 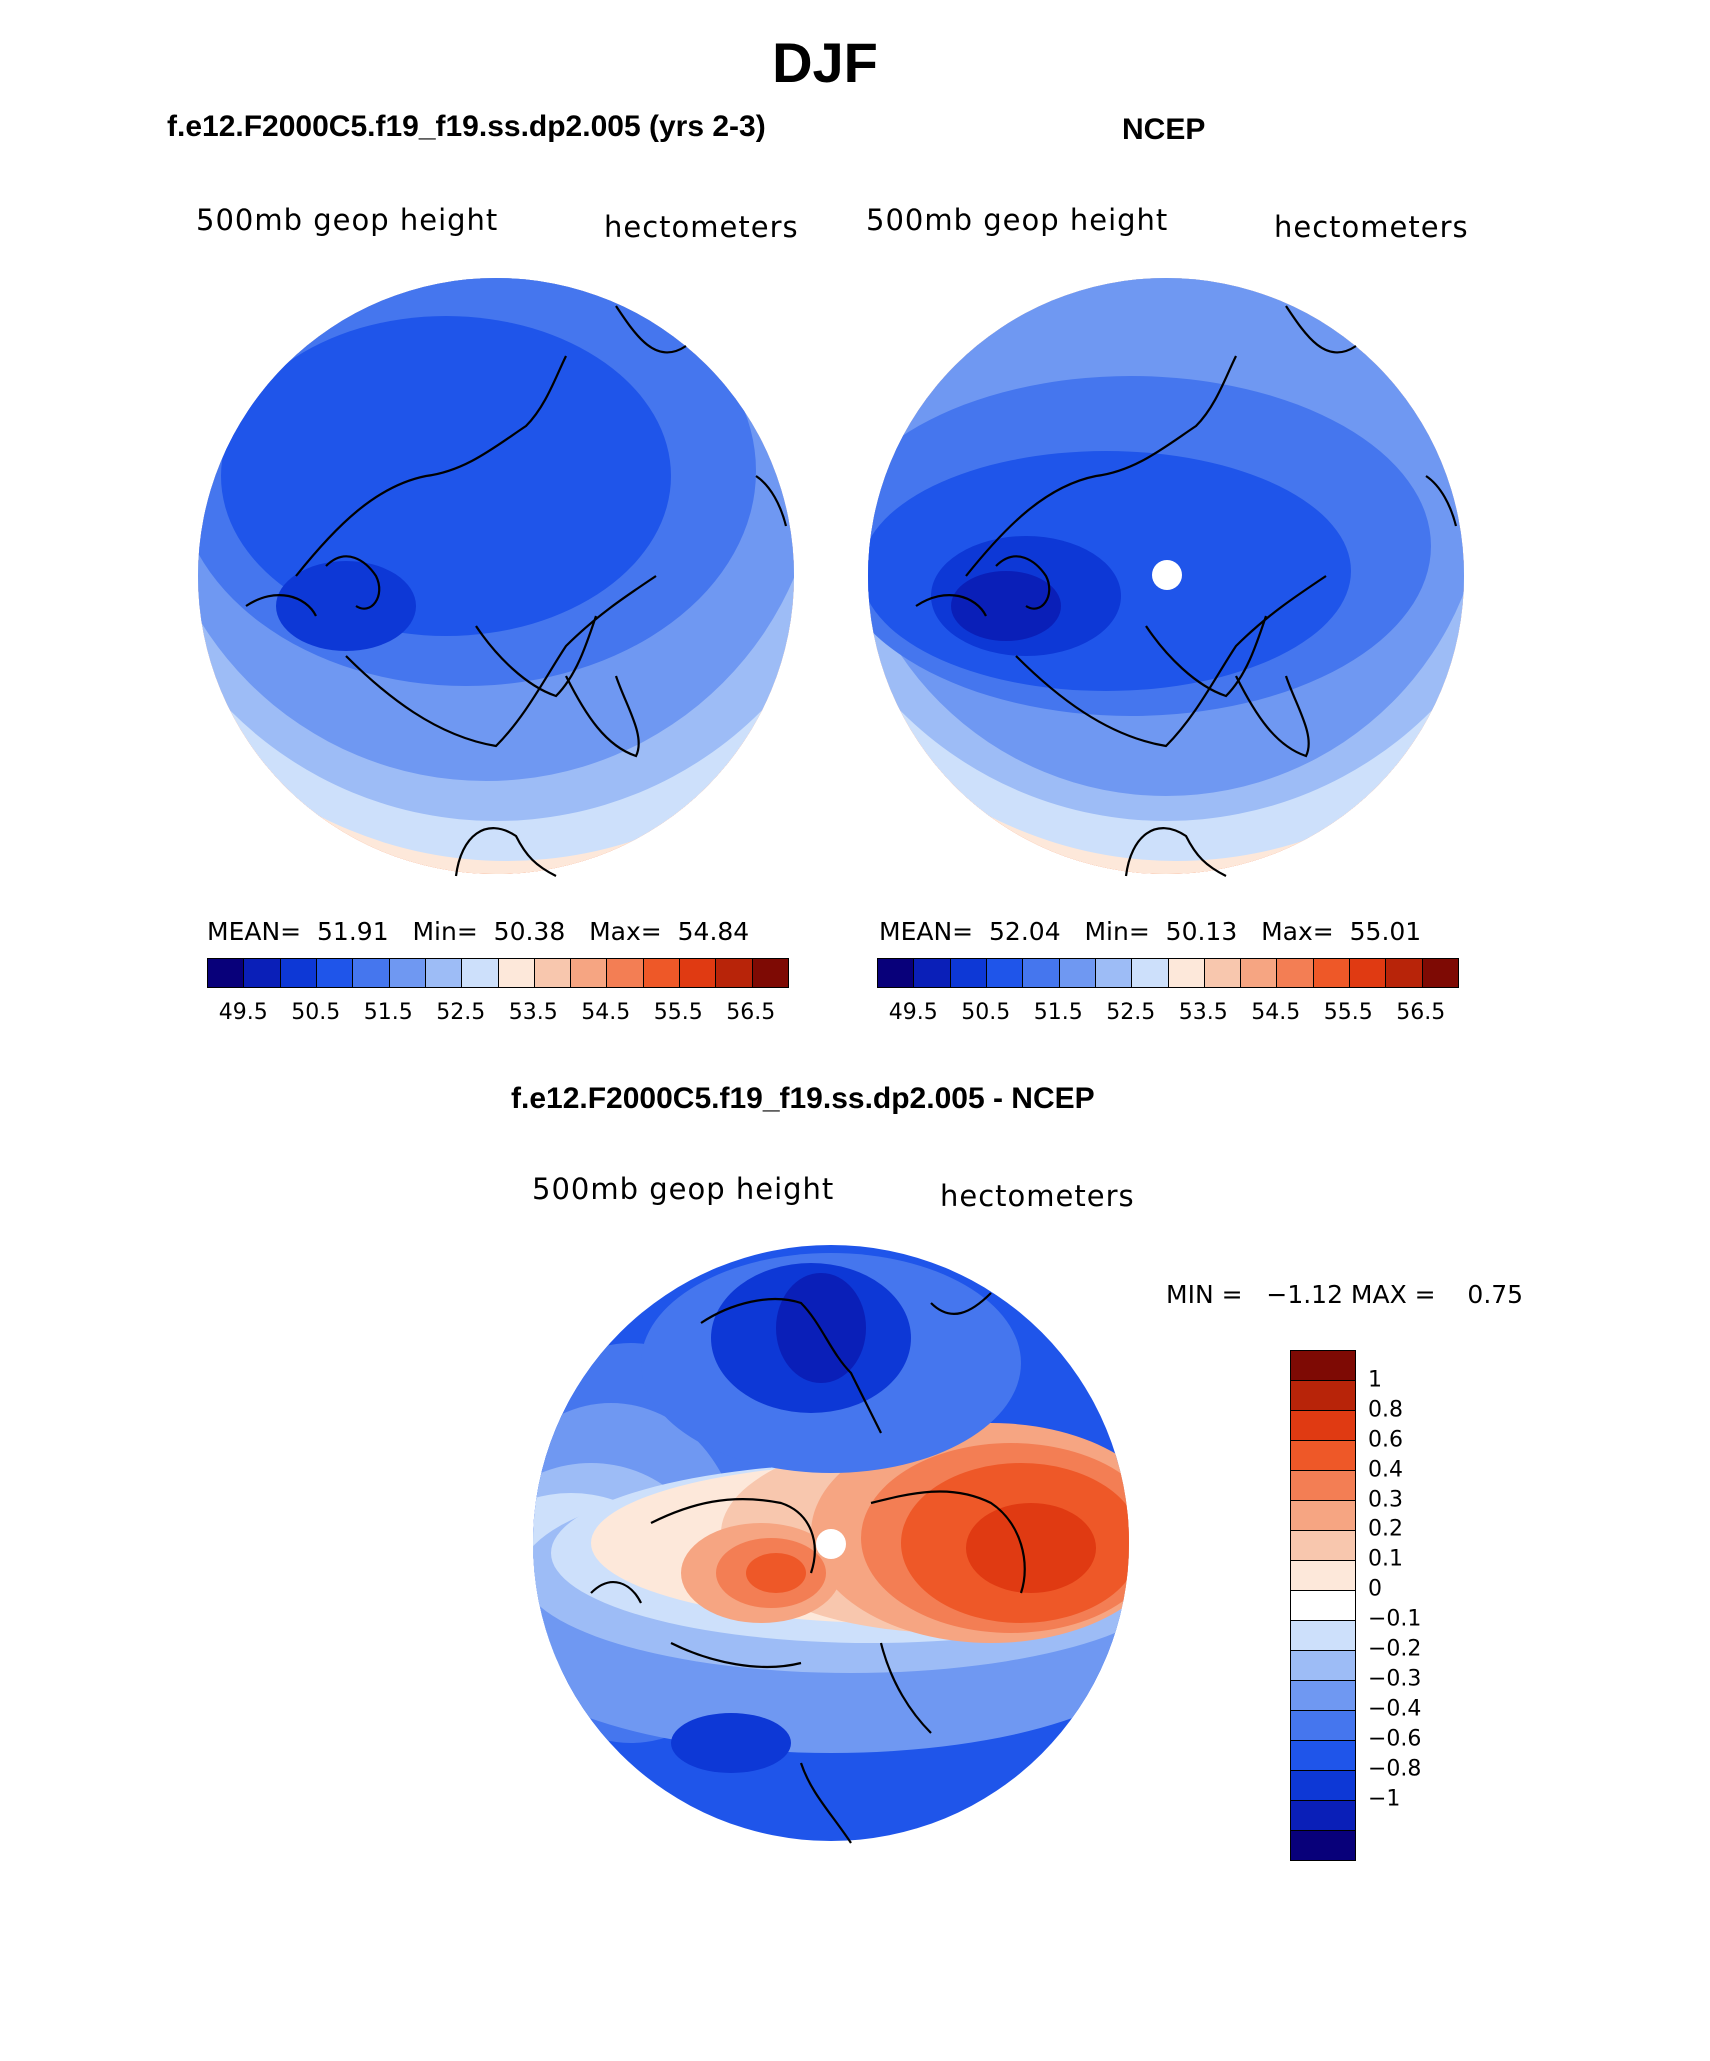 I want to click on diff-right-label: hectometers, so click(x=1037, y=1196).